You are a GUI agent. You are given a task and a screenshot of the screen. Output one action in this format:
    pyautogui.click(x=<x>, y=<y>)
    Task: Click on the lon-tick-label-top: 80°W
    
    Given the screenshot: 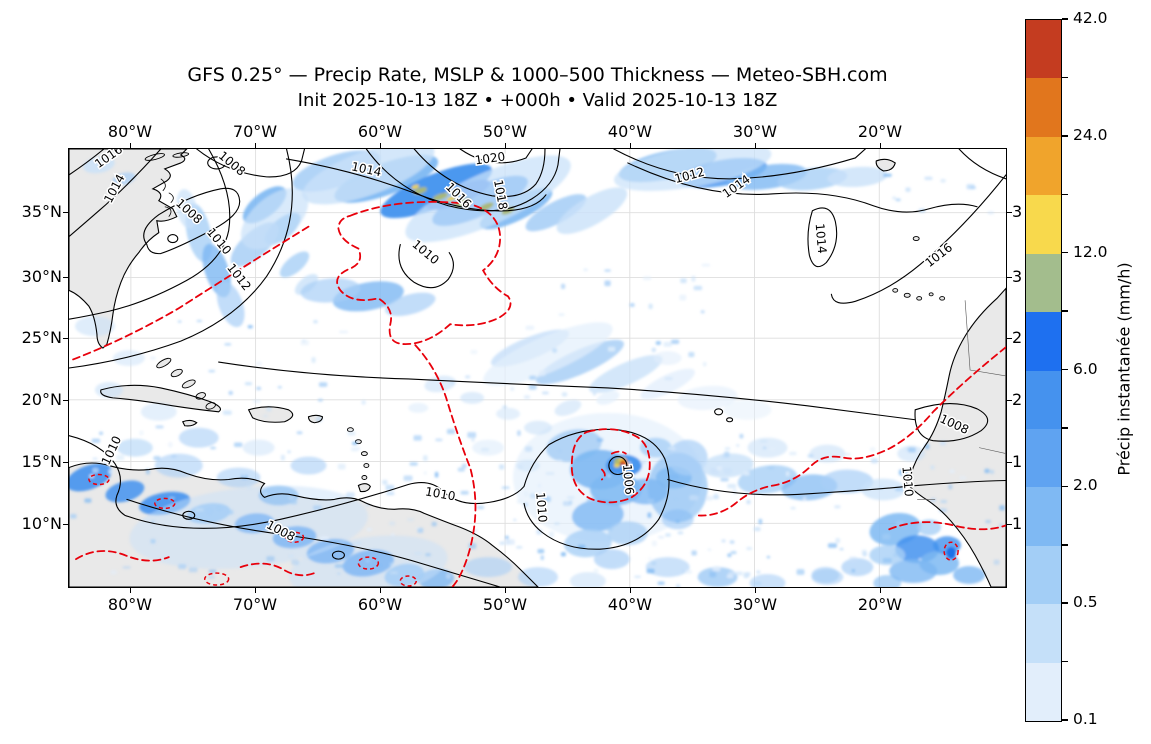 What is the action you would take?
    pyautogui.click(x=130, y=131)
    